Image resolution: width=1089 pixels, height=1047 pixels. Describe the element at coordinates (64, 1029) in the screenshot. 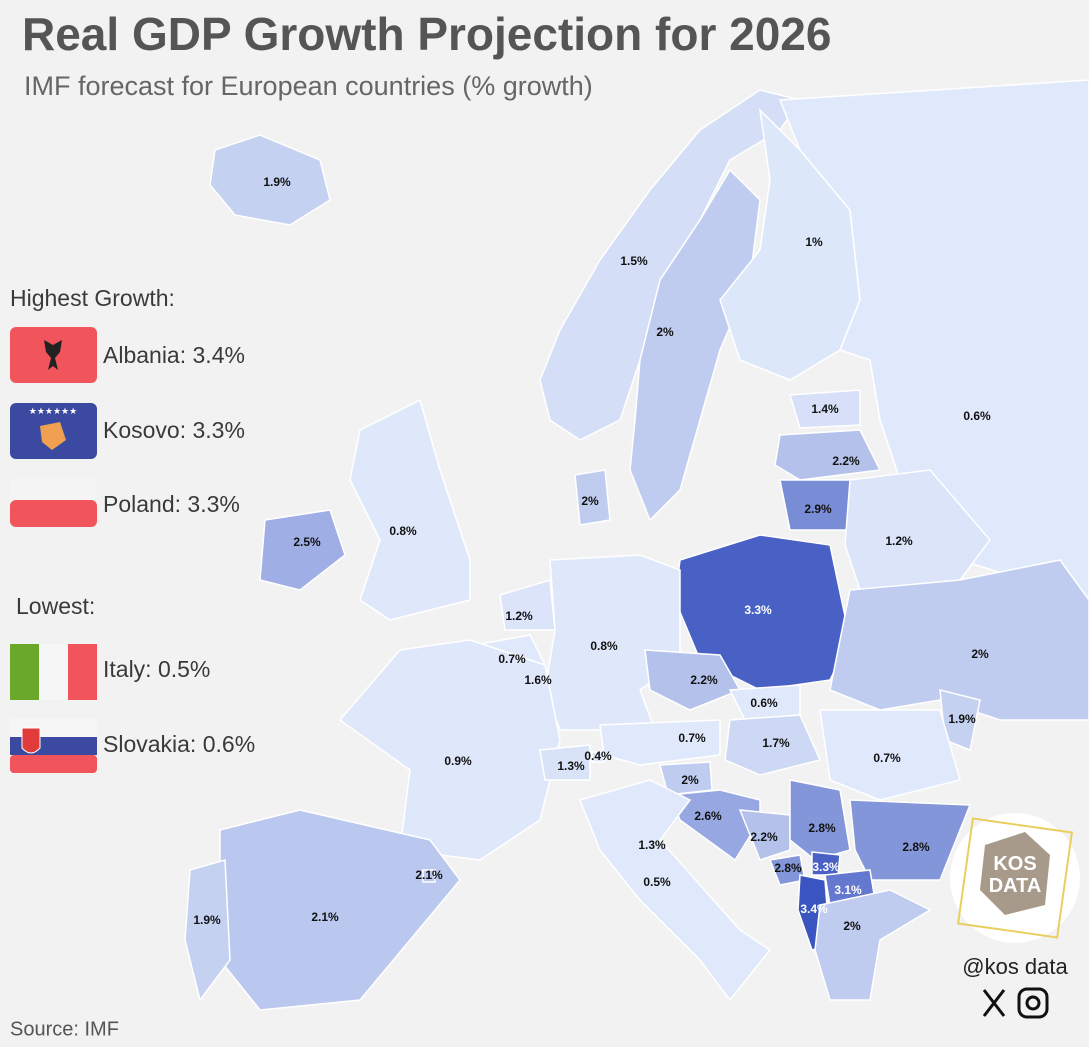

I see `source: Source: IMF` at that location.